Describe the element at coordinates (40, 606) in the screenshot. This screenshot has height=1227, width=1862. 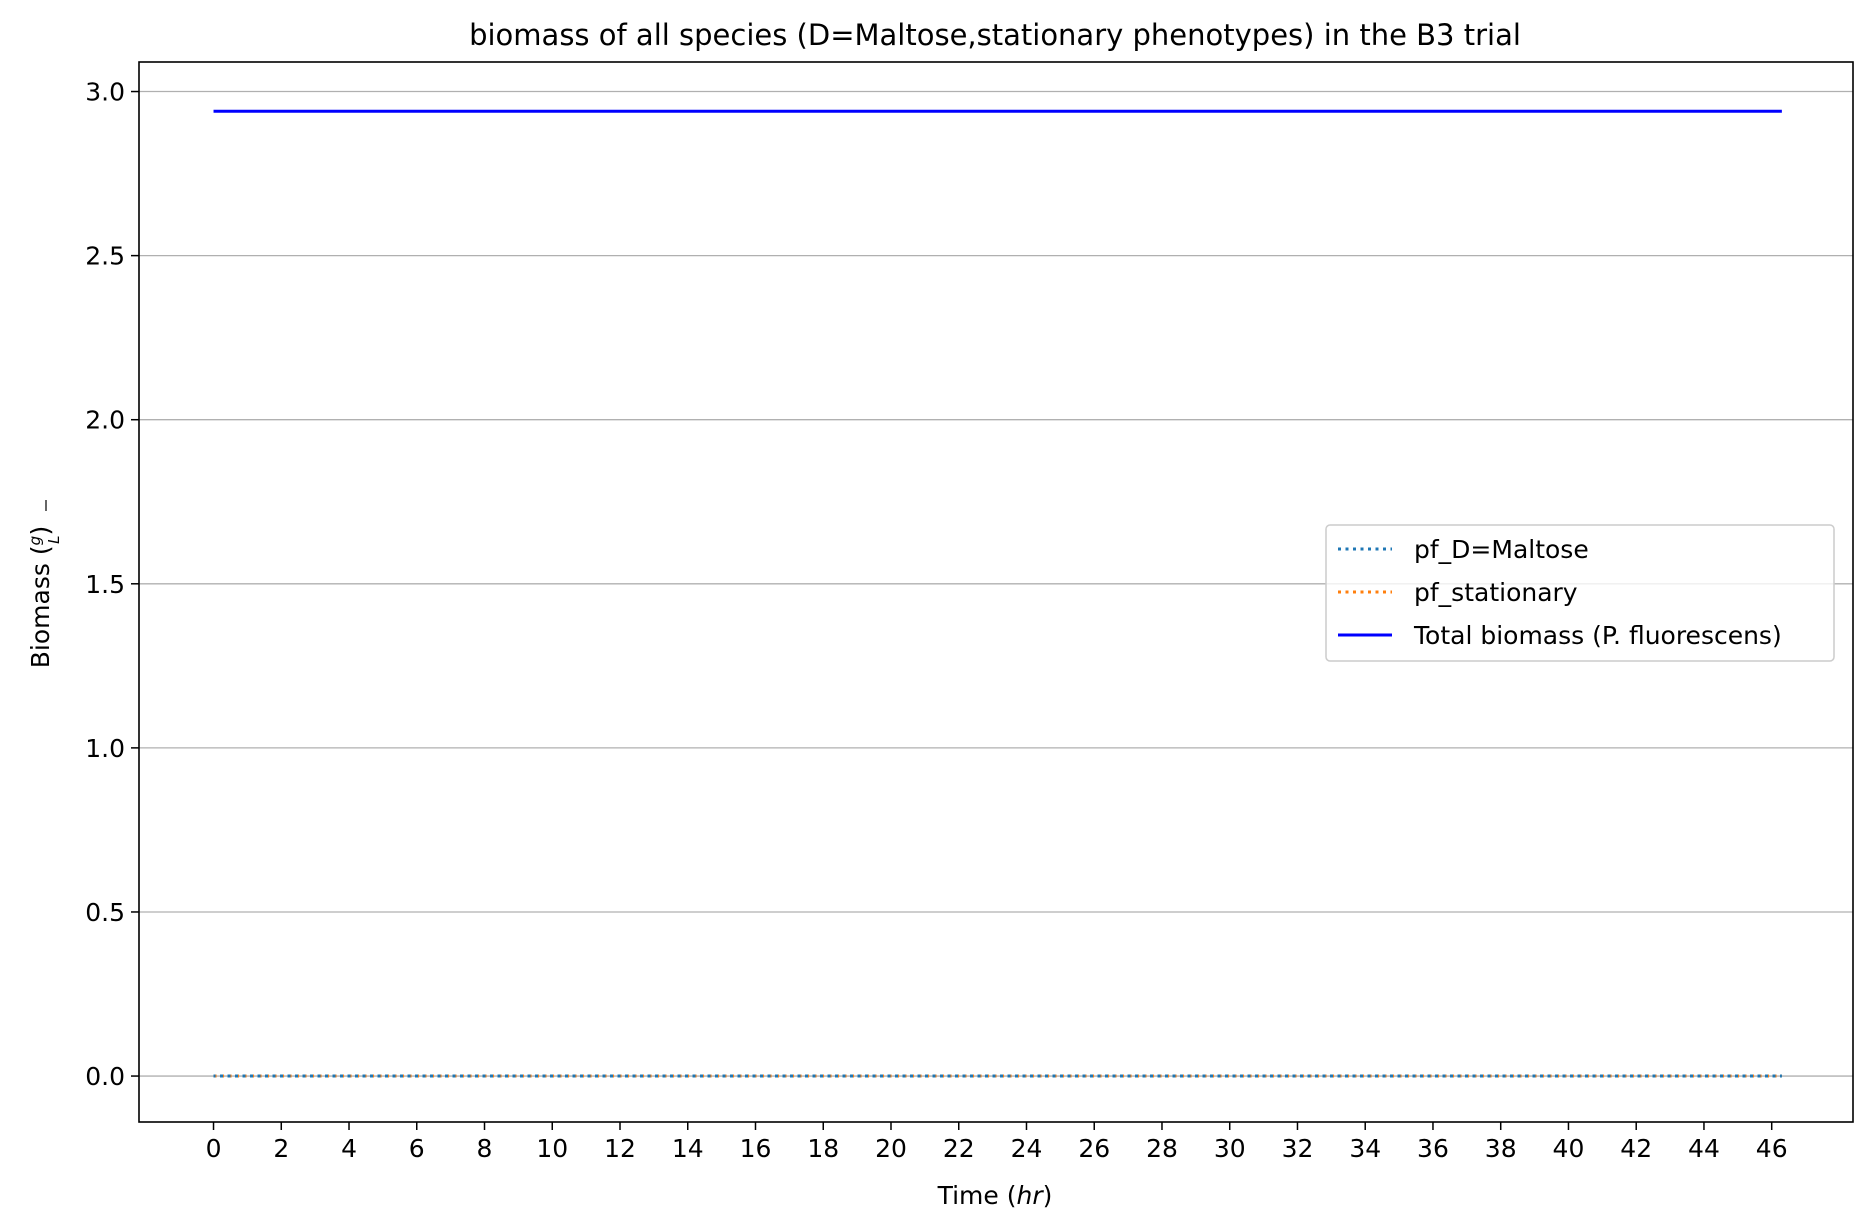
I see `y-axis-label-prefix: Biomass (` at that location.